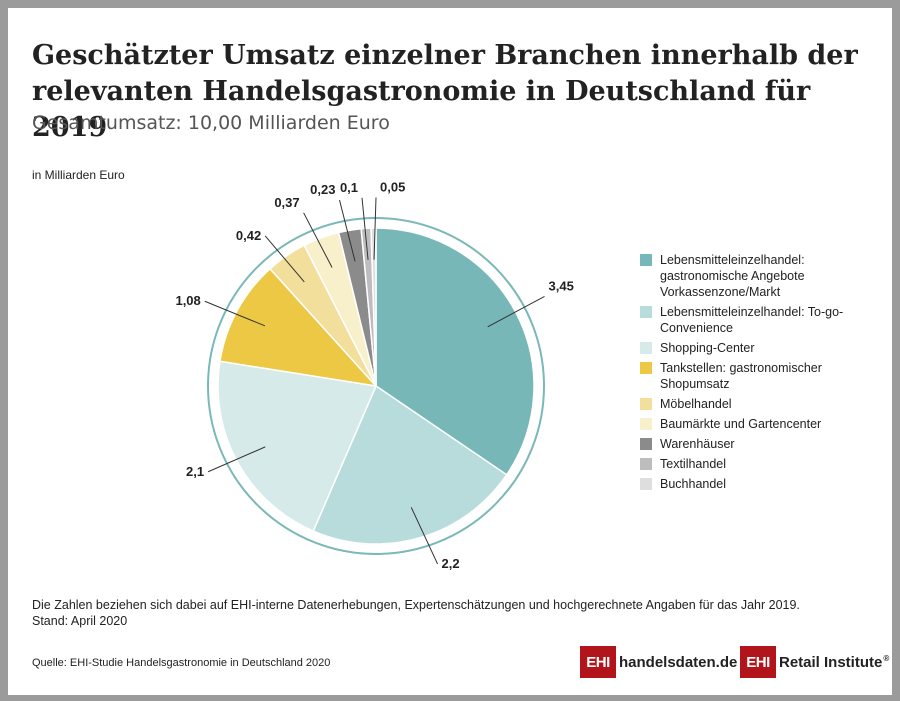  What do you see at coordinates (80, 621) in the screenshot?
I see `footnote-line-2: Stand: April 2020` at bounding box center [80, 621].